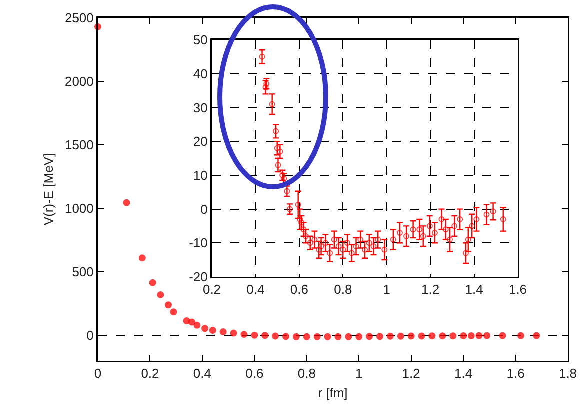 The image size is (582, 412). What do you see at coordinates (79, 82) in the screenshot?
I see `y-tick-label: 2000` at bounding box center [79, 82].